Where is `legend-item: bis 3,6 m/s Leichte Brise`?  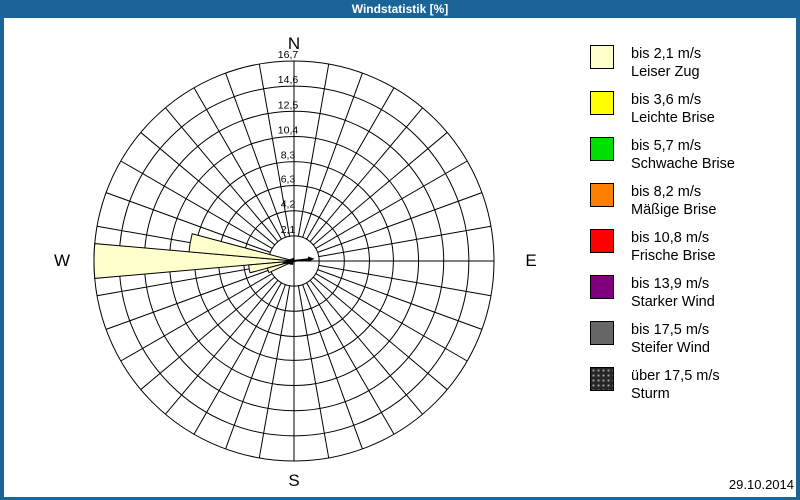
legend-item: bis 3,6 m/s Leichte Brise is located at coordinates (662, 114).